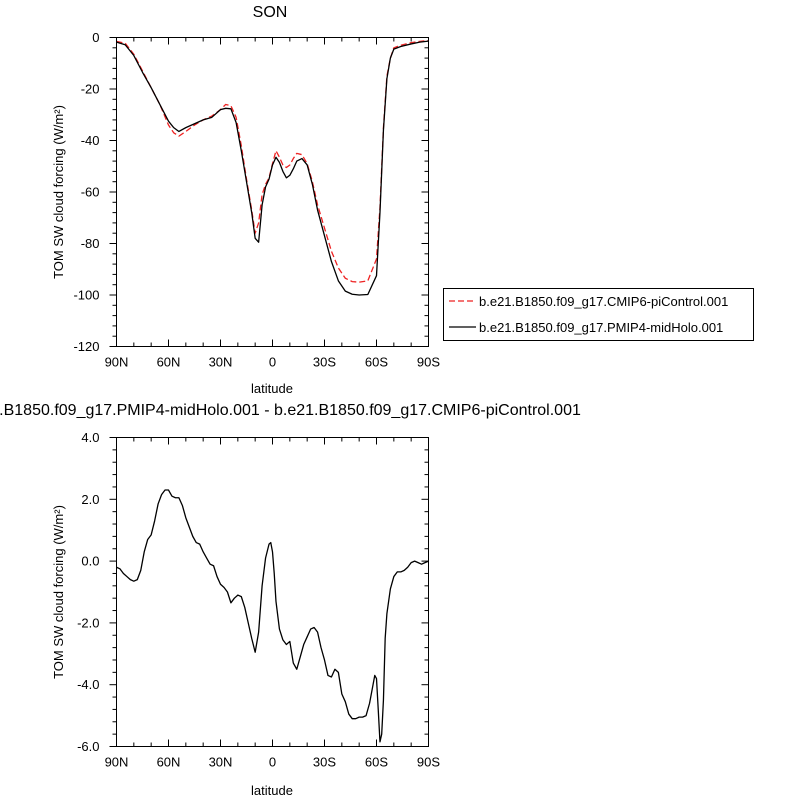  Describe the element at coordinates (90, 437) in the screenshot. I see `y-tick-label: 4.0` at that location.